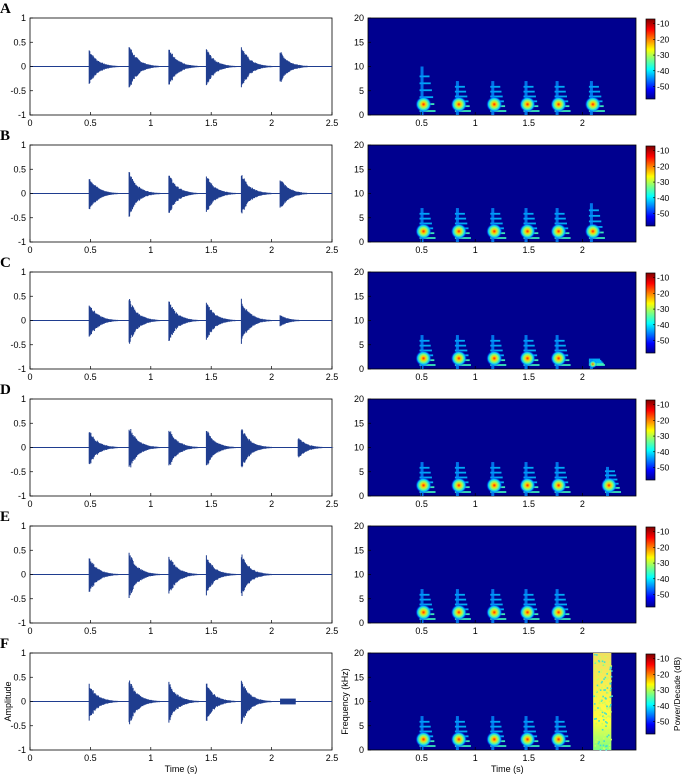  I want to click on colorbar, so click(650, 440).